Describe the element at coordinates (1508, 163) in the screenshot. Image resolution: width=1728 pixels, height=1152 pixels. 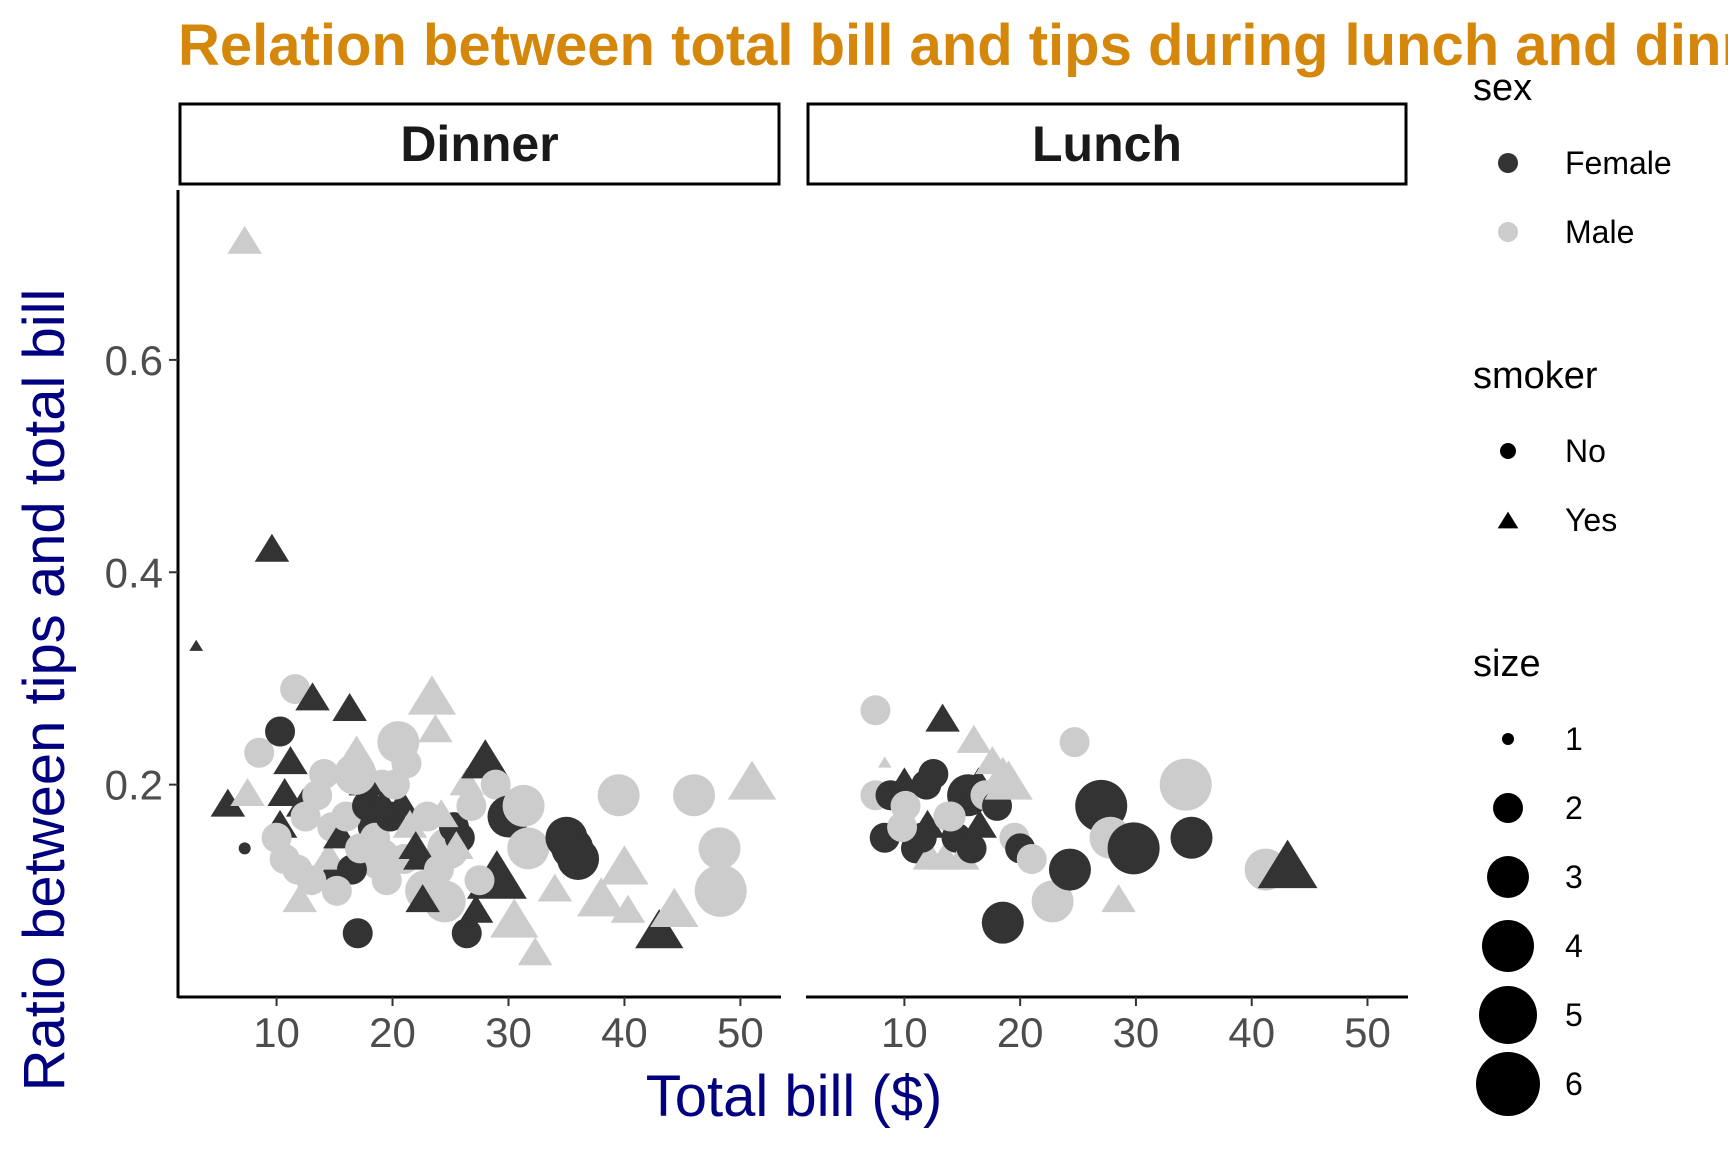
I see `legend-key-sex-female` at that location.